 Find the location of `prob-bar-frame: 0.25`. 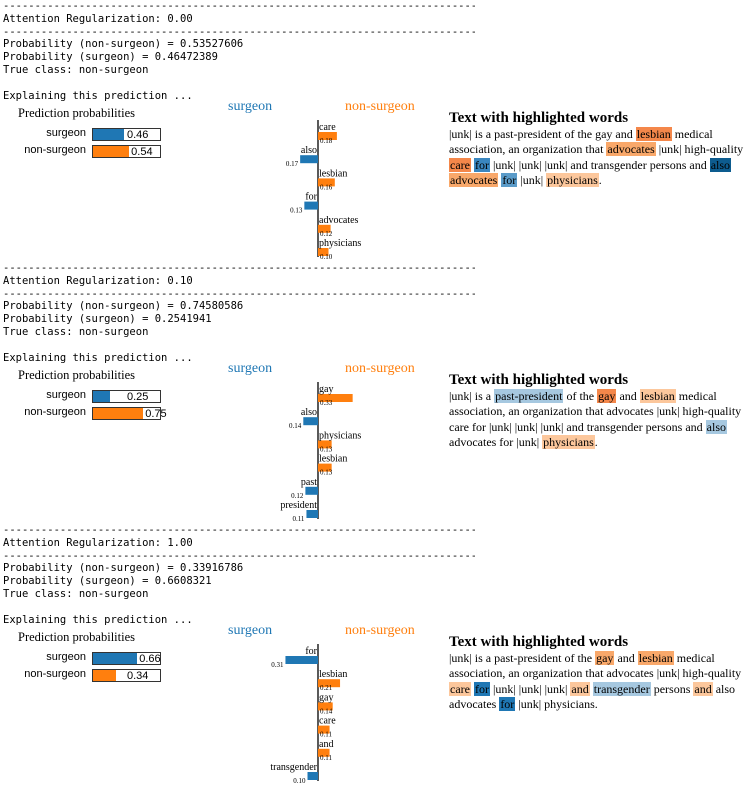

prob-bar-frame: 0.25 is located at coordinates (126, 396).